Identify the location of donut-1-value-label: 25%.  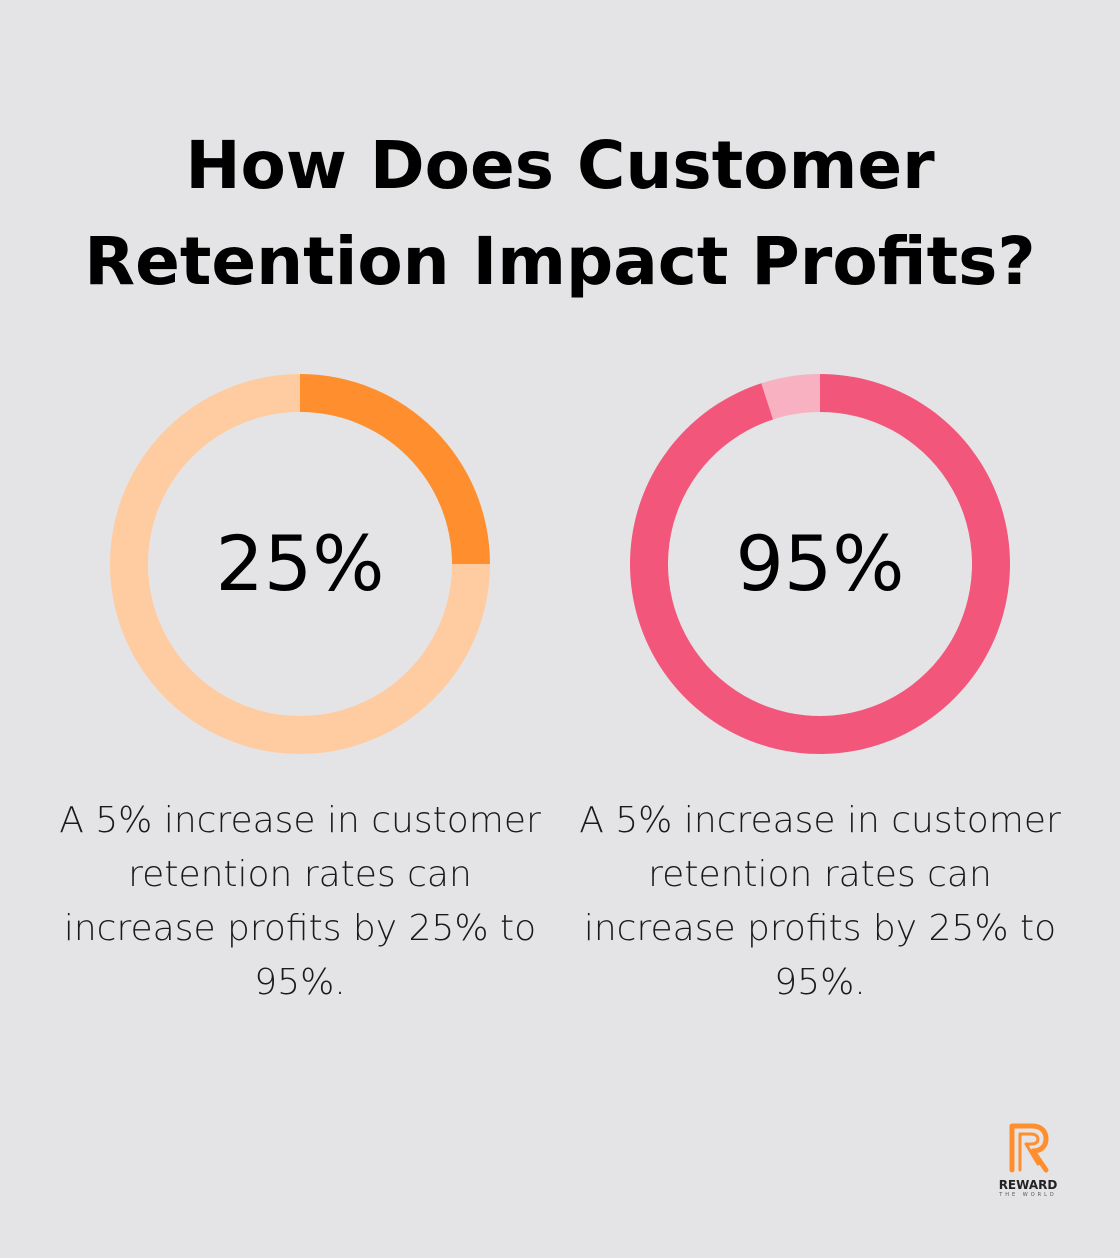
(300, 563).